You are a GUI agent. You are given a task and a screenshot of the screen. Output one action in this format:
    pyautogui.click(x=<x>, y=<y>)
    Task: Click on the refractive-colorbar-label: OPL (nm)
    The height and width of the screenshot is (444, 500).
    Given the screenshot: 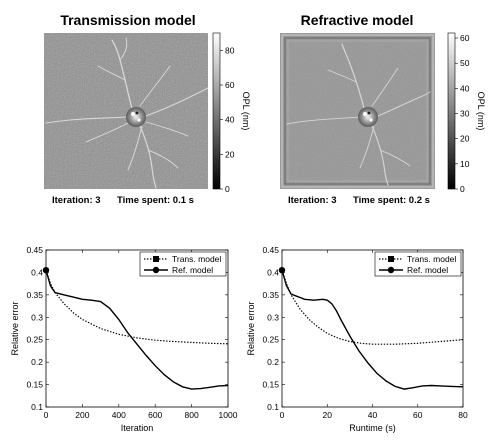 What is the action you would take?
    pyautogui.click(x=481, y=111)
    